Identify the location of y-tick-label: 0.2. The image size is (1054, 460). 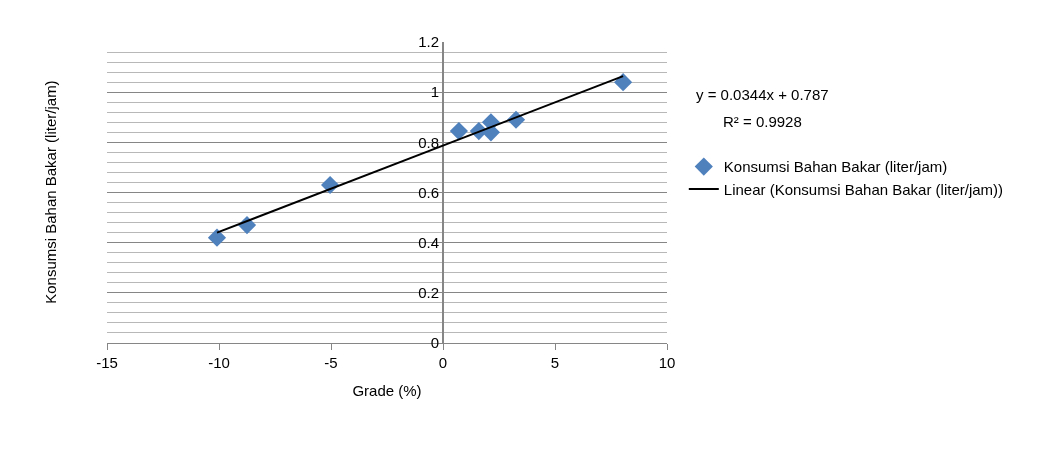
(428, 293).